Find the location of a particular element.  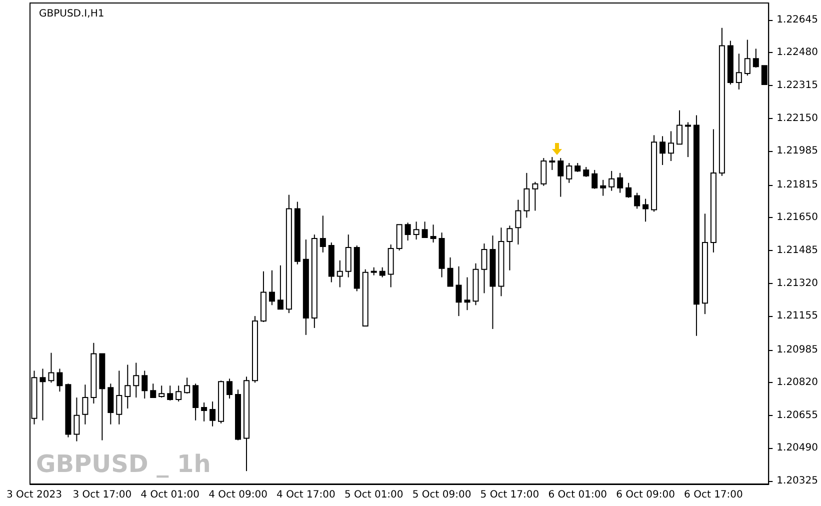

y-tick-label: 1.21650 is located at coordinates (797, 218).